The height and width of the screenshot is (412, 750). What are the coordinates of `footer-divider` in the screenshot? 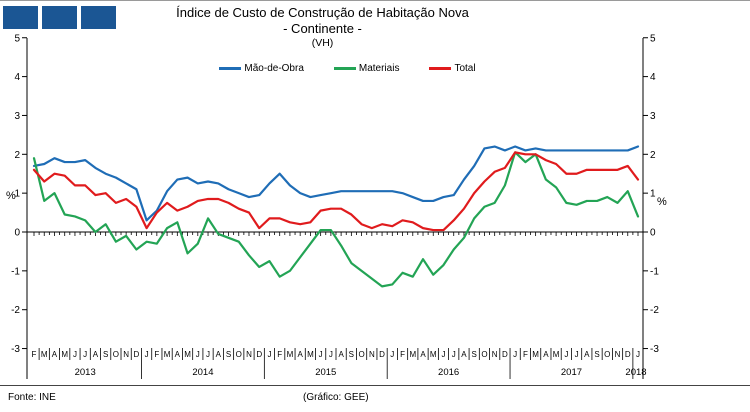 It's located at (375, 385).